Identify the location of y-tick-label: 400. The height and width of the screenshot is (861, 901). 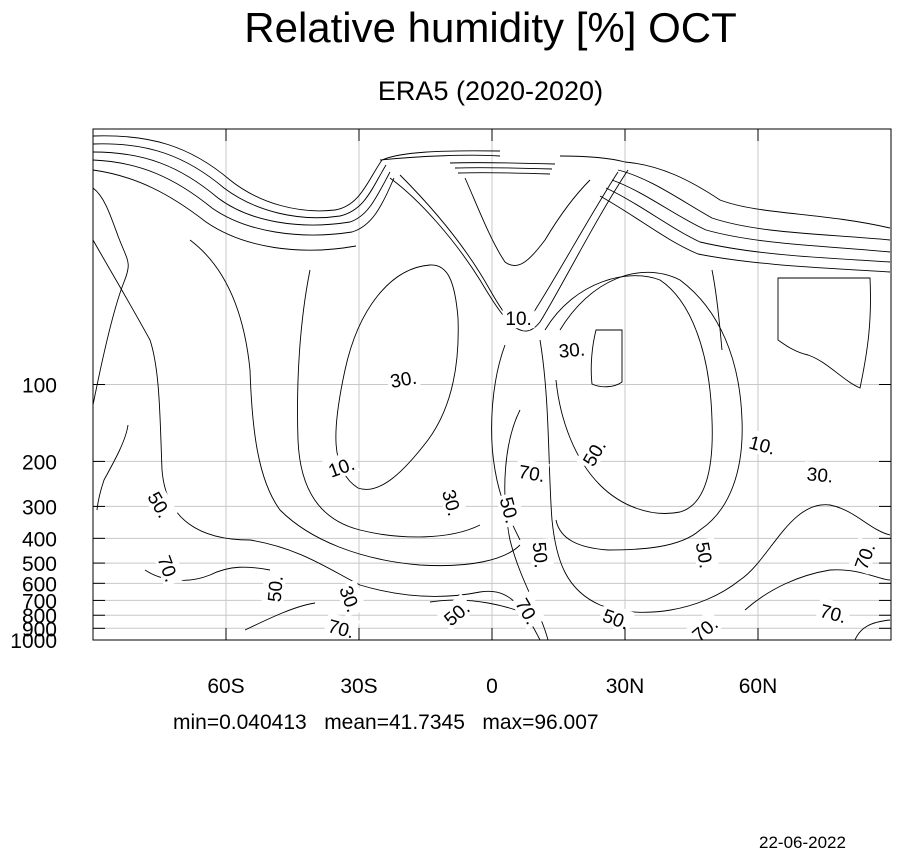
(39, 539).